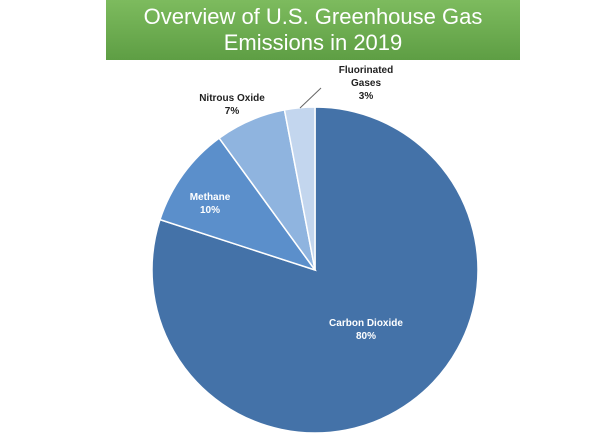 This screenshot has height=445, width=600. What do you see at coordinates (366, 336) in the screenshot?
I see `pie-value-label-carbon-dioxide: 80%` at bounding box center [366, 336].